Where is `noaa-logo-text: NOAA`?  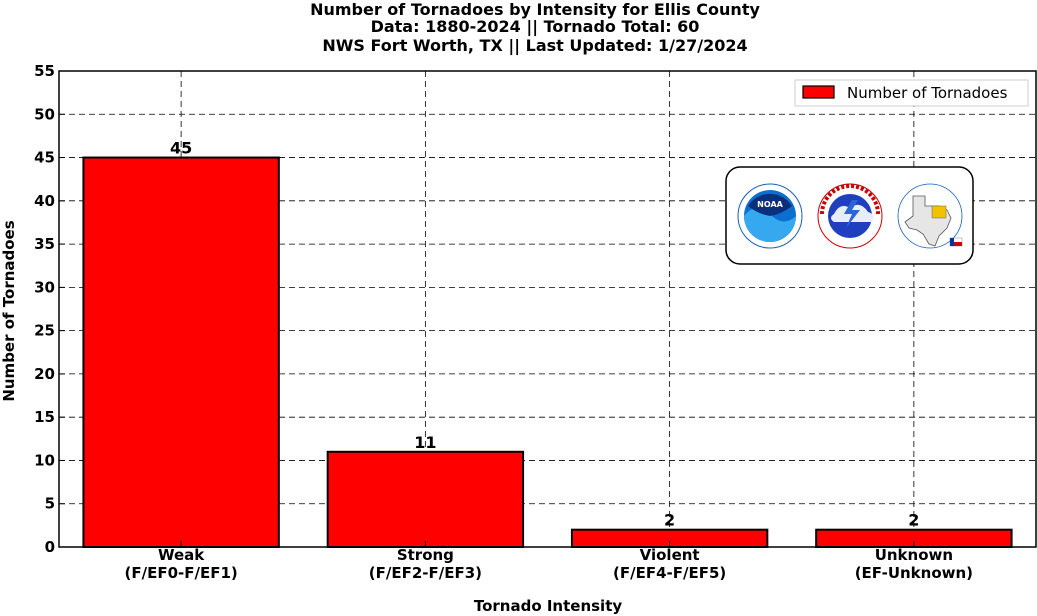 noaa-logo-text: NOAA is located at coordinates (770, 204).